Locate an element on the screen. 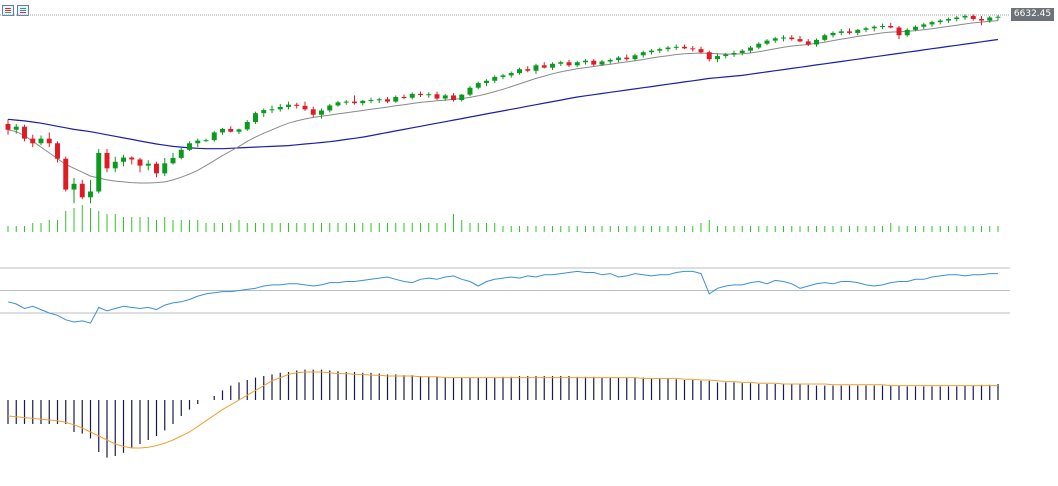 The image size is (1058, 486). rsi-line is located at coordinates (502, 297).